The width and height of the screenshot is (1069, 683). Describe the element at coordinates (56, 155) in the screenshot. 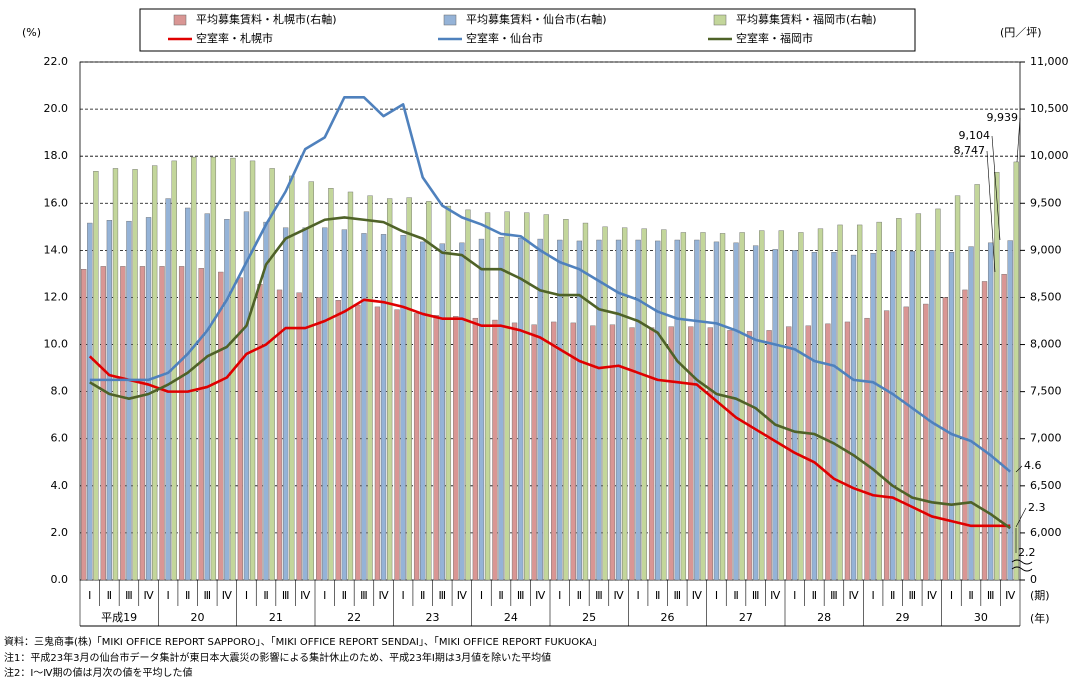

I see `y-tick-label: 18.0` at that location.